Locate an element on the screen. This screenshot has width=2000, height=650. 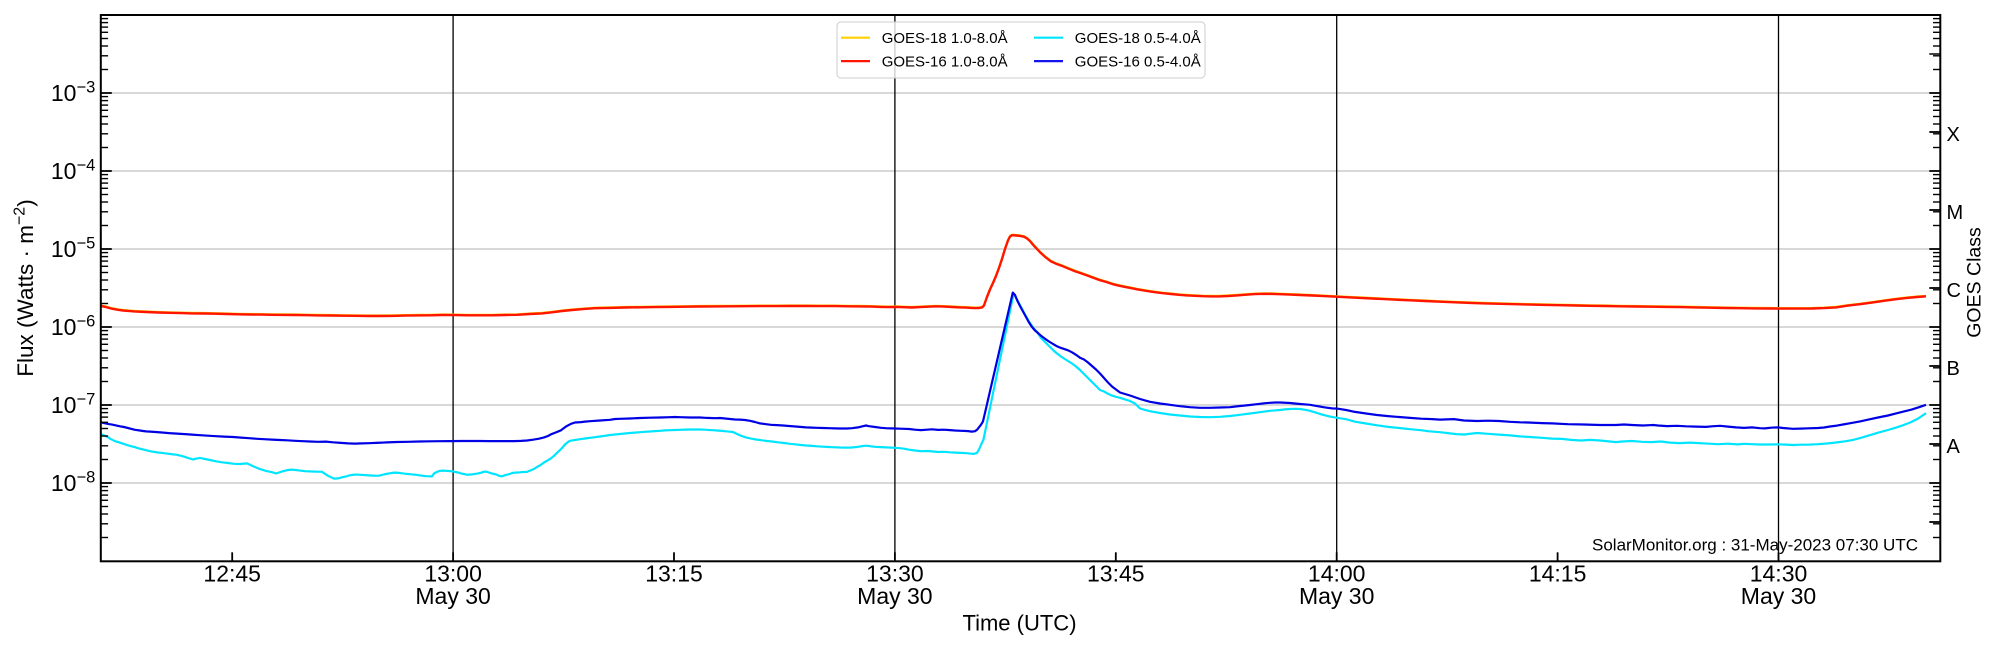
svg-text: A is located at coordinates (1954, 447).